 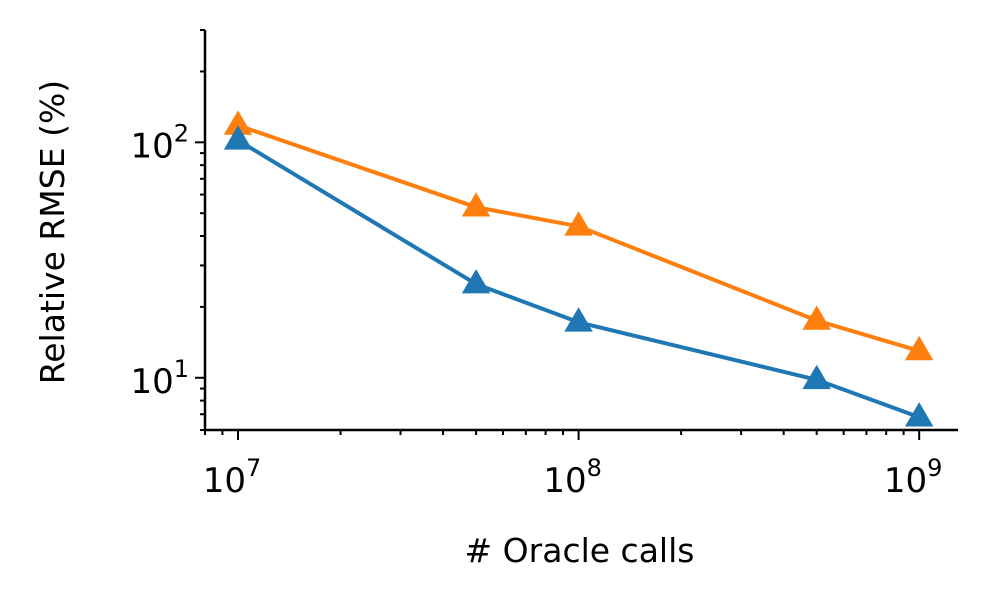 What do you see at coordinates (594, 468) in the screenshot?
I see `x-tick-exponent: 8` at bounding box center [594, 468].